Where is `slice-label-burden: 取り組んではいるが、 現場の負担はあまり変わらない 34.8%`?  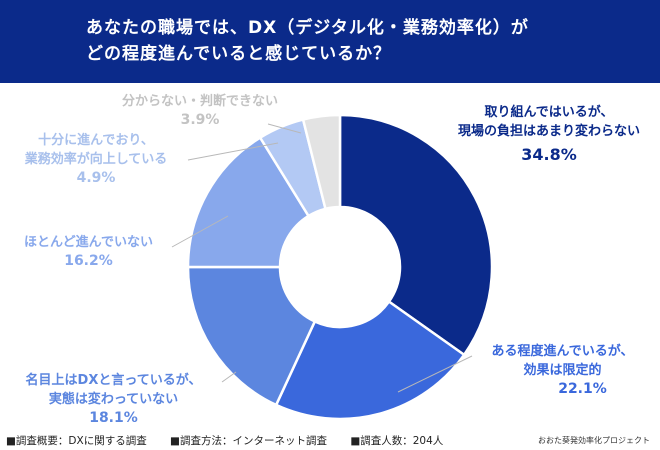
slice-label-burden: 取り組んではいるが、 現場の負担はあまり変わらない 34.8% is located at coordinates (548, 133).